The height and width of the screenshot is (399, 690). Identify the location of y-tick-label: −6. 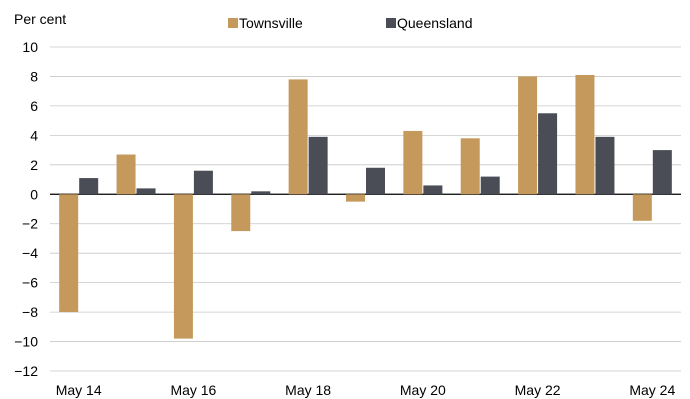
(30, 283).